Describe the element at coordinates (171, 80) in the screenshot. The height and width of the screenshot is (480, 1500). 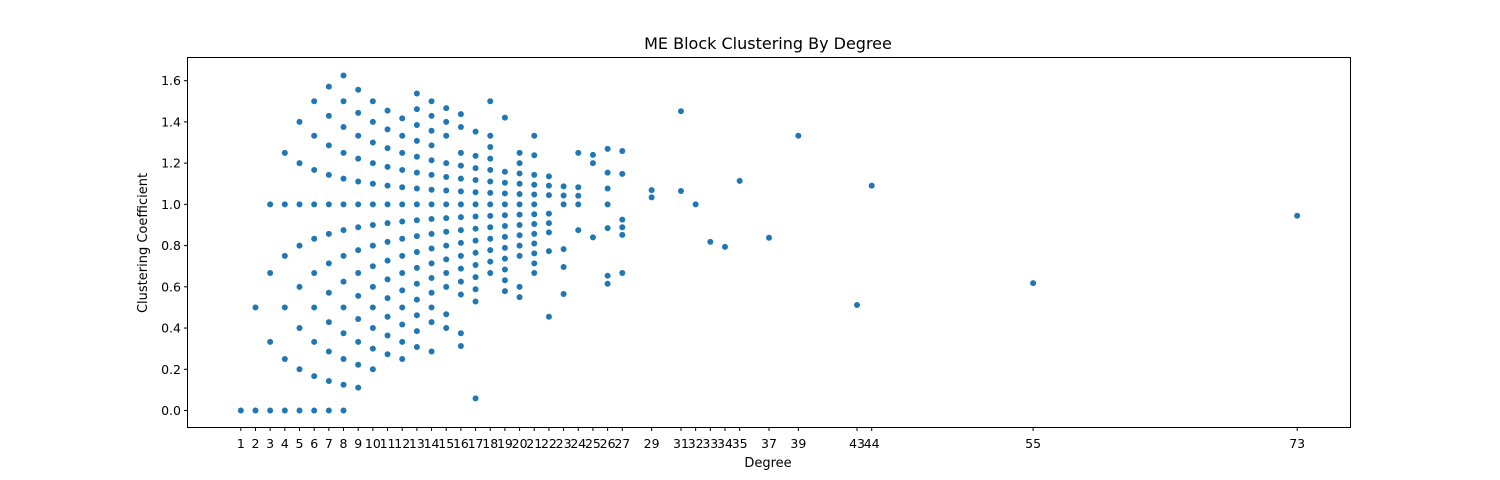
I see `y-tick-label: 1.6` at that location.